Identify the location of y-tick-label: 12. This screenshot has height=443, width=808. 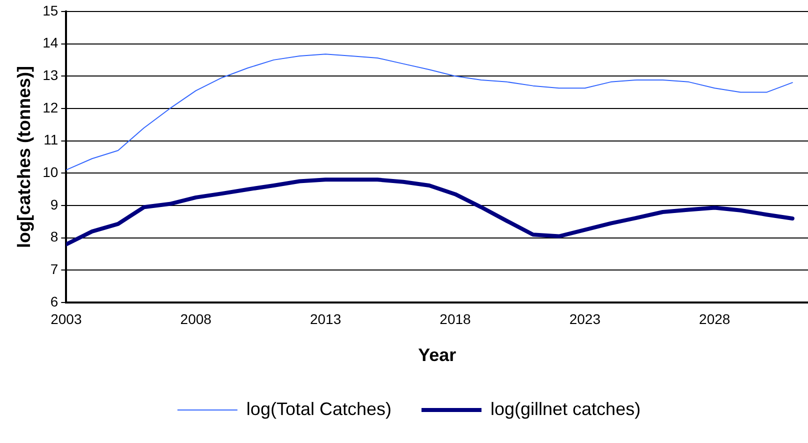
(50, 107).